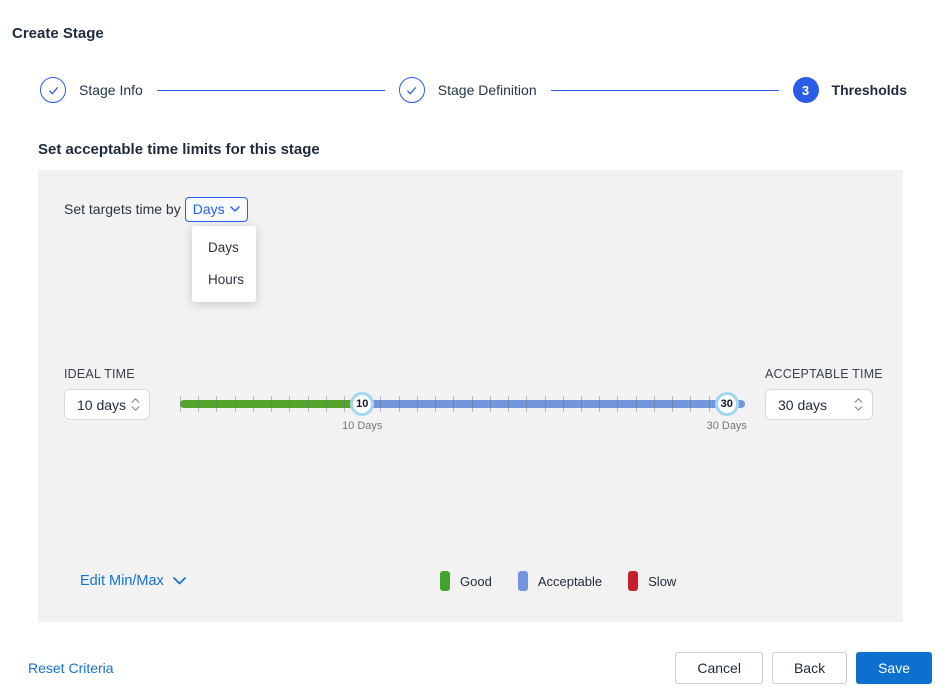 This screenshot has height=699, width=947. What do you see at coordinates (476, 581) in the screenshot?
I see `legend-label: Good` at bounding box center [476, 581].